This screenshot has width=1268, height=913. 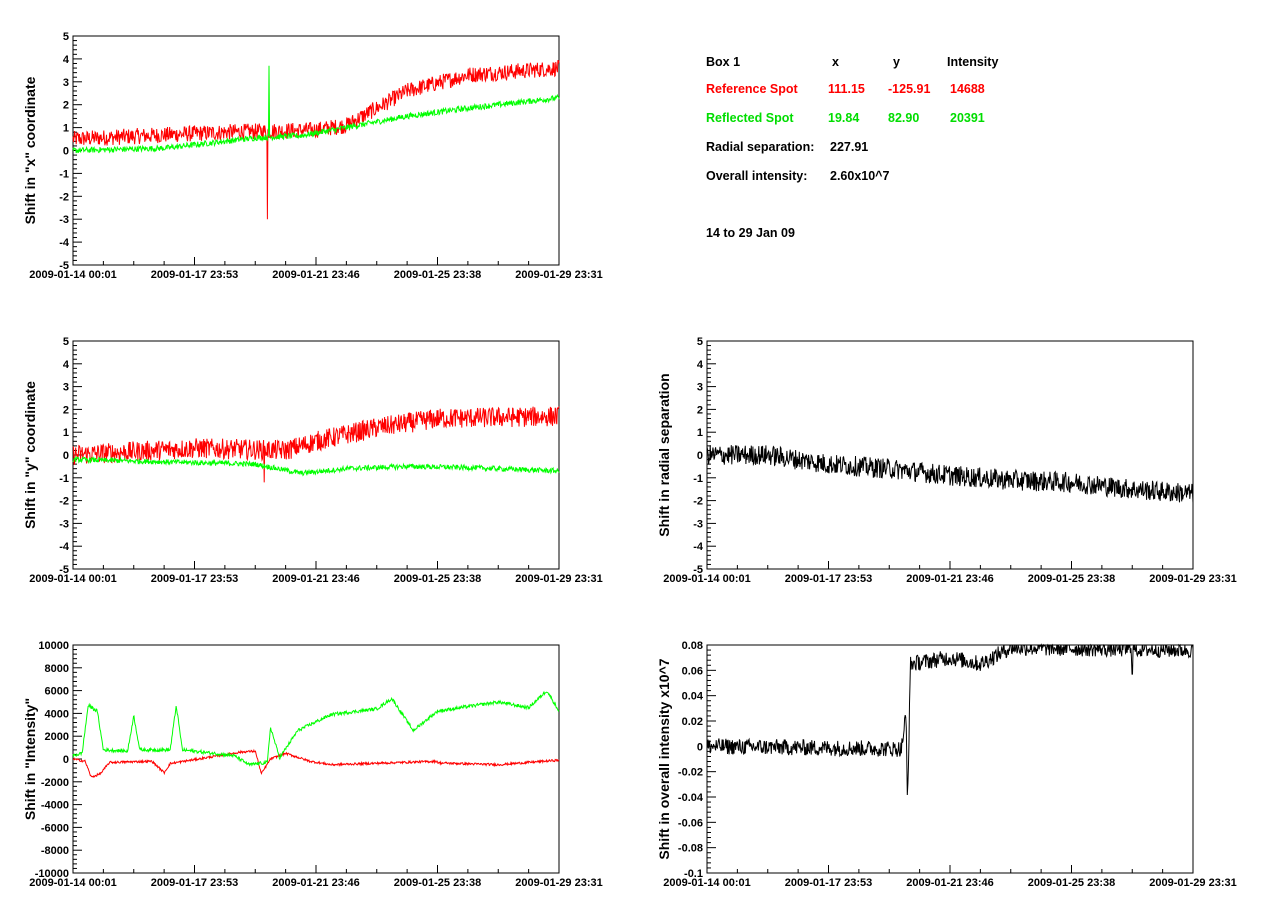 What do you see at coordinates (53, 646) in the screenshot?
I see `y-tick-label: 10000` at bounding box center [53, 646].